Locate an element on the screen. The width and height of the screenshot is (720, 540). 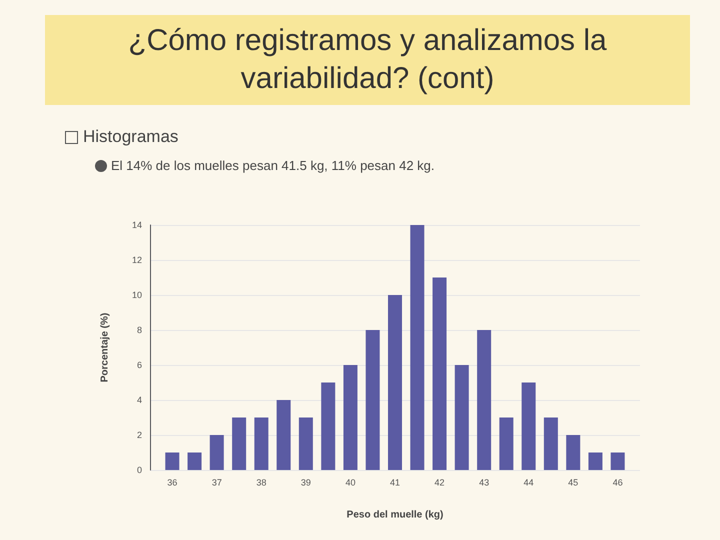
x-tick-label: 38 is located at coordinates (261, 483).